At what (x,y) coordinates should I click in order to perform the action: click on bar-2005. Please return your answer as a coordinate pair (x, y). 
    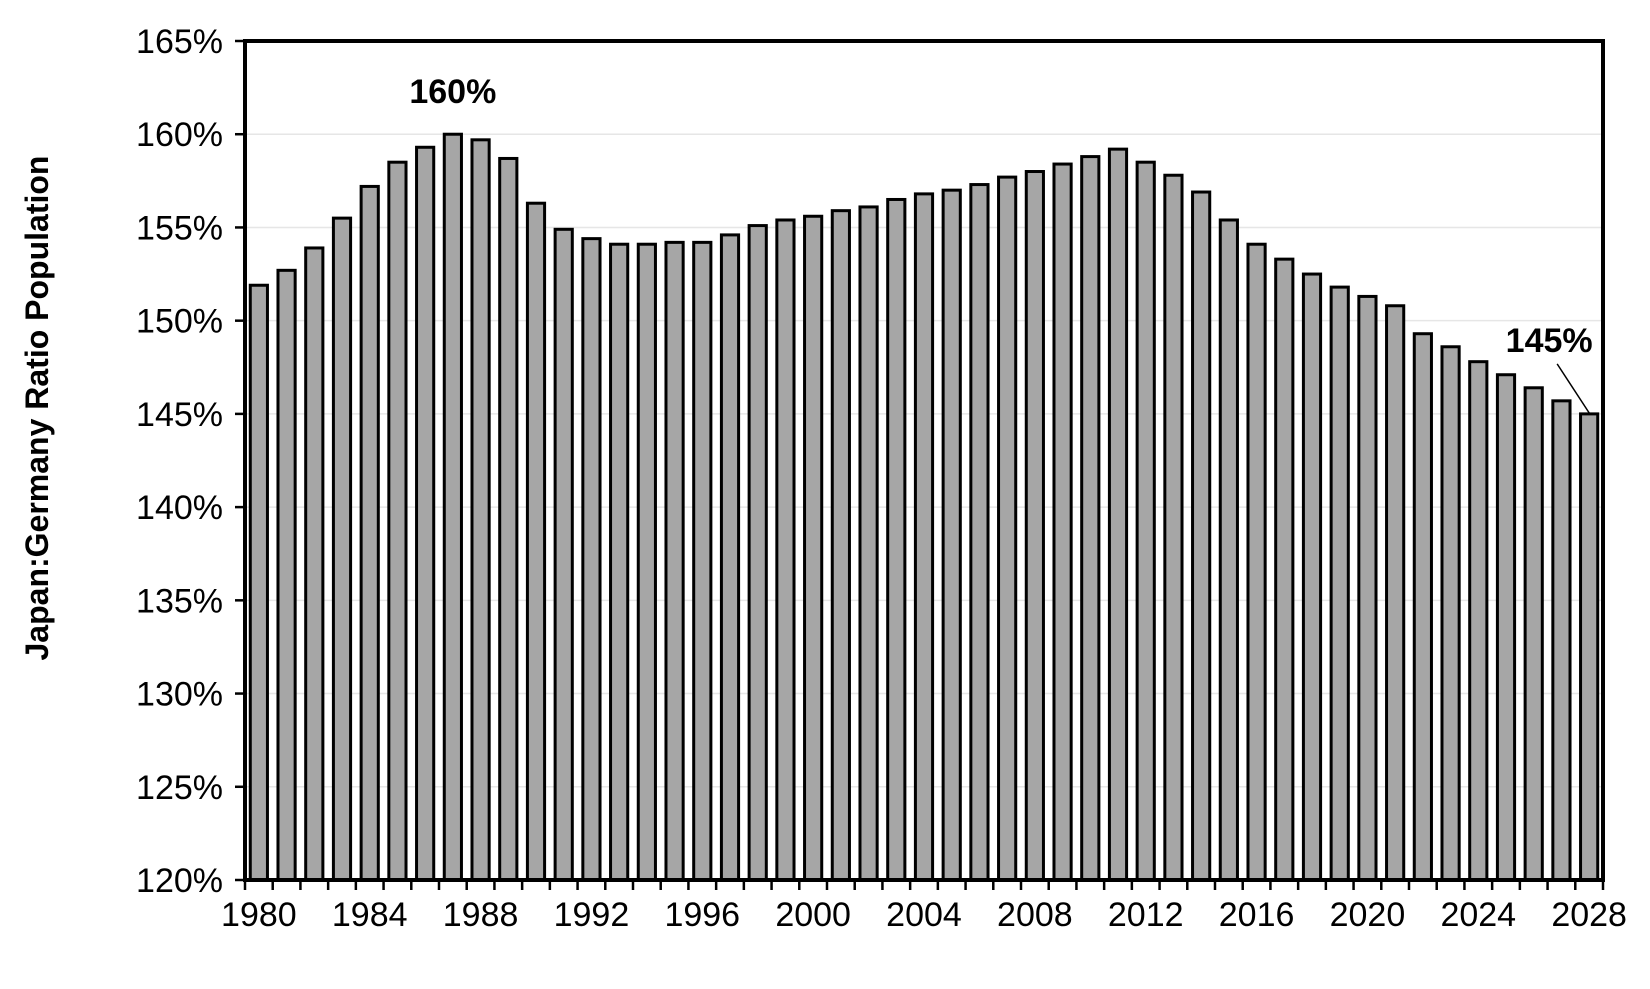
    Looking at the image, I should click on (951, 535).